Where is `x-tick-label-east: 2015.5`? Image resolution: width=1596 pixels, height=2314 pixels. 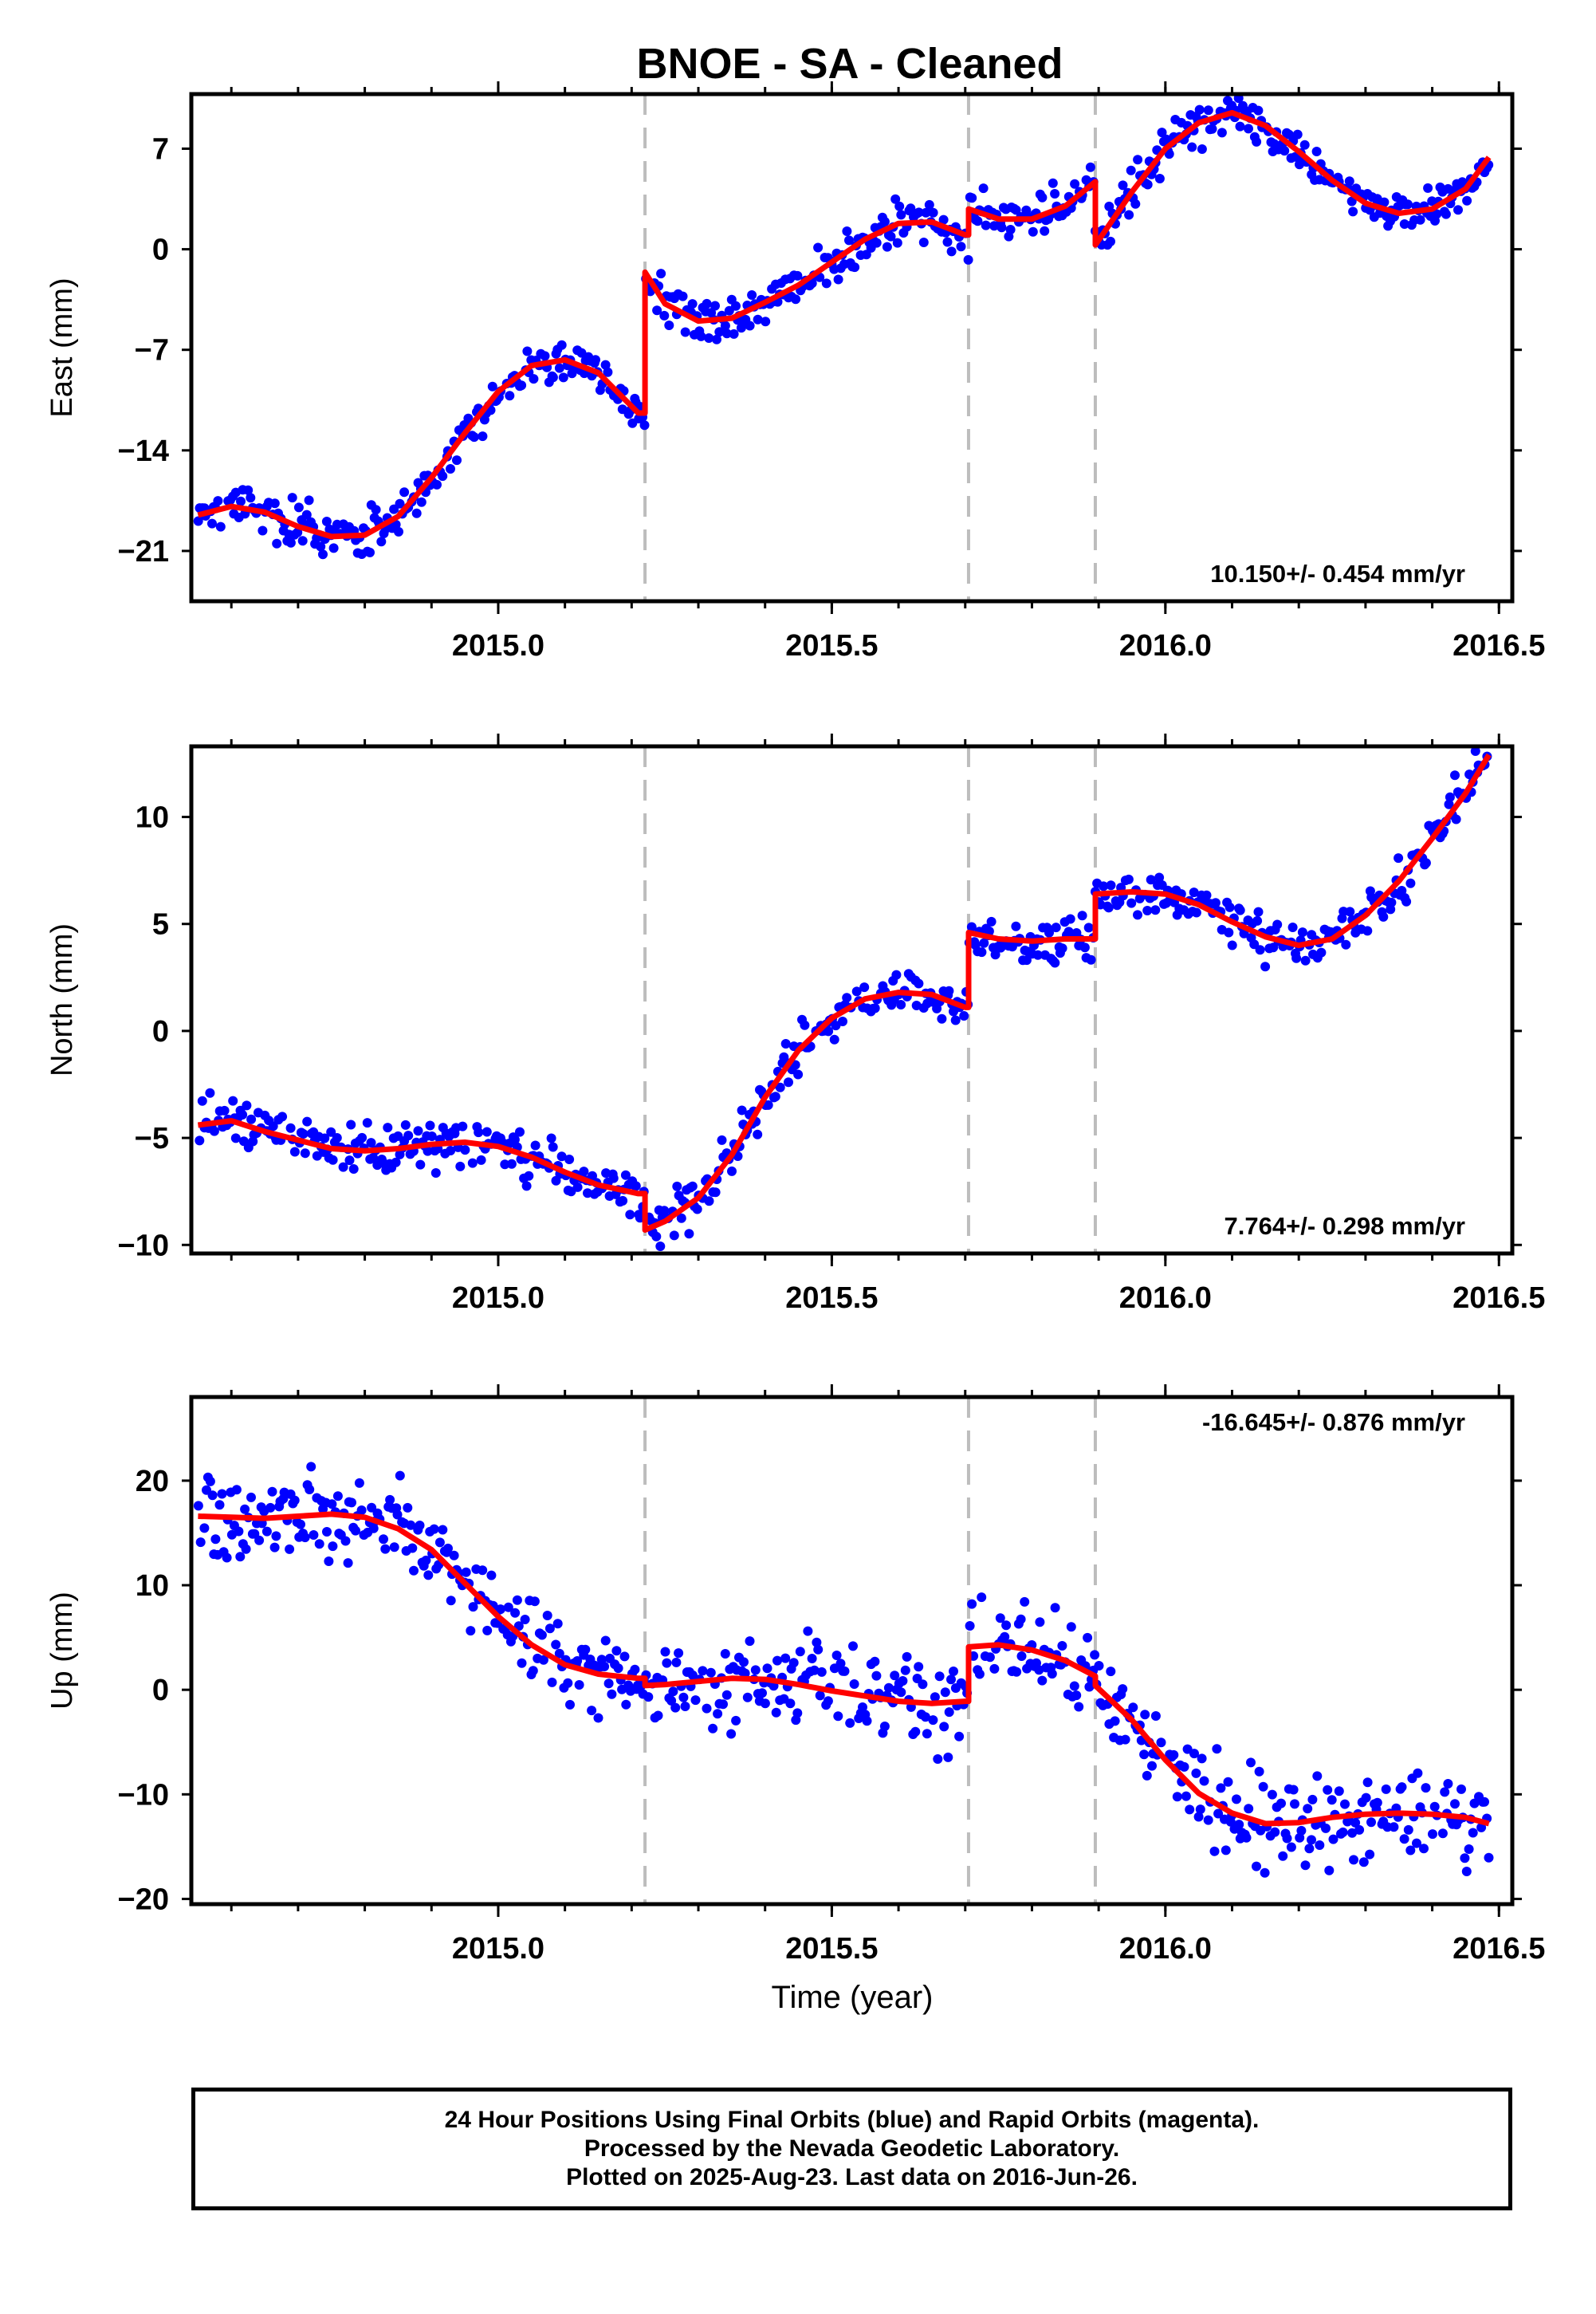
x-tick-label-east: 2015.5 is located at coordinates (831, 646).